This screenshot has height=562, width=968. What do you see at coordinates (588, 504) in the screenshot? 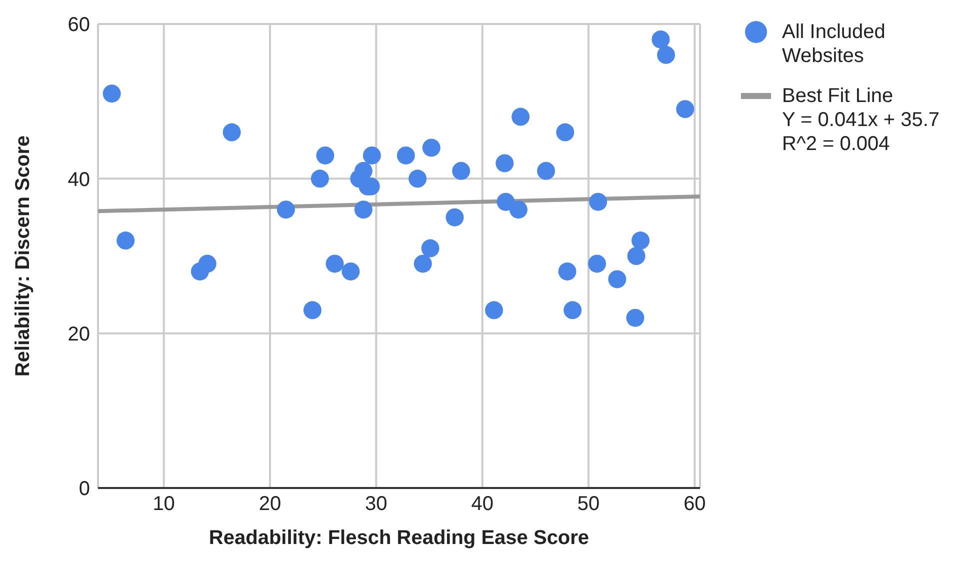
I see `x-tick-label: 50` at bounding box center [588, 504].